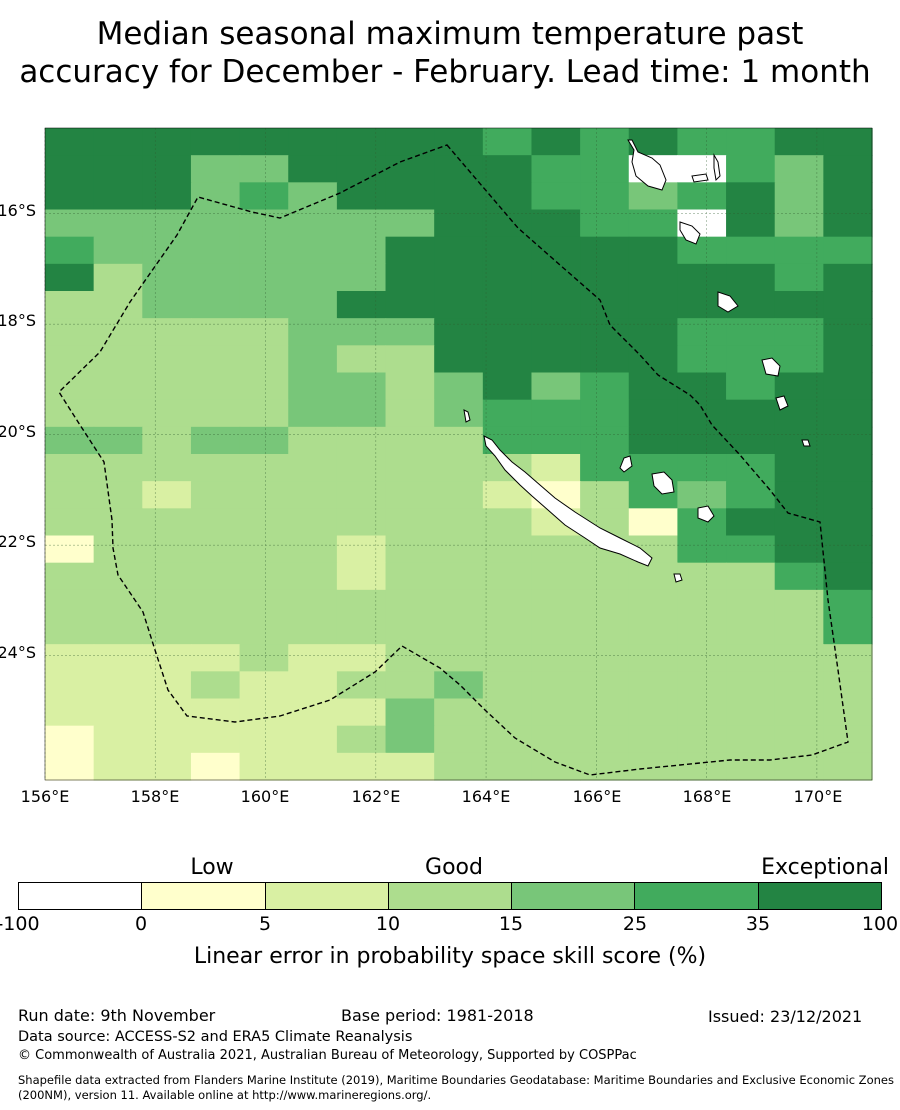 This screenshot has height=1110, width=900. Describe the element at coordinates (486, 796) in the screenshot. I see `x-tick-164e: 164°E` at that location.